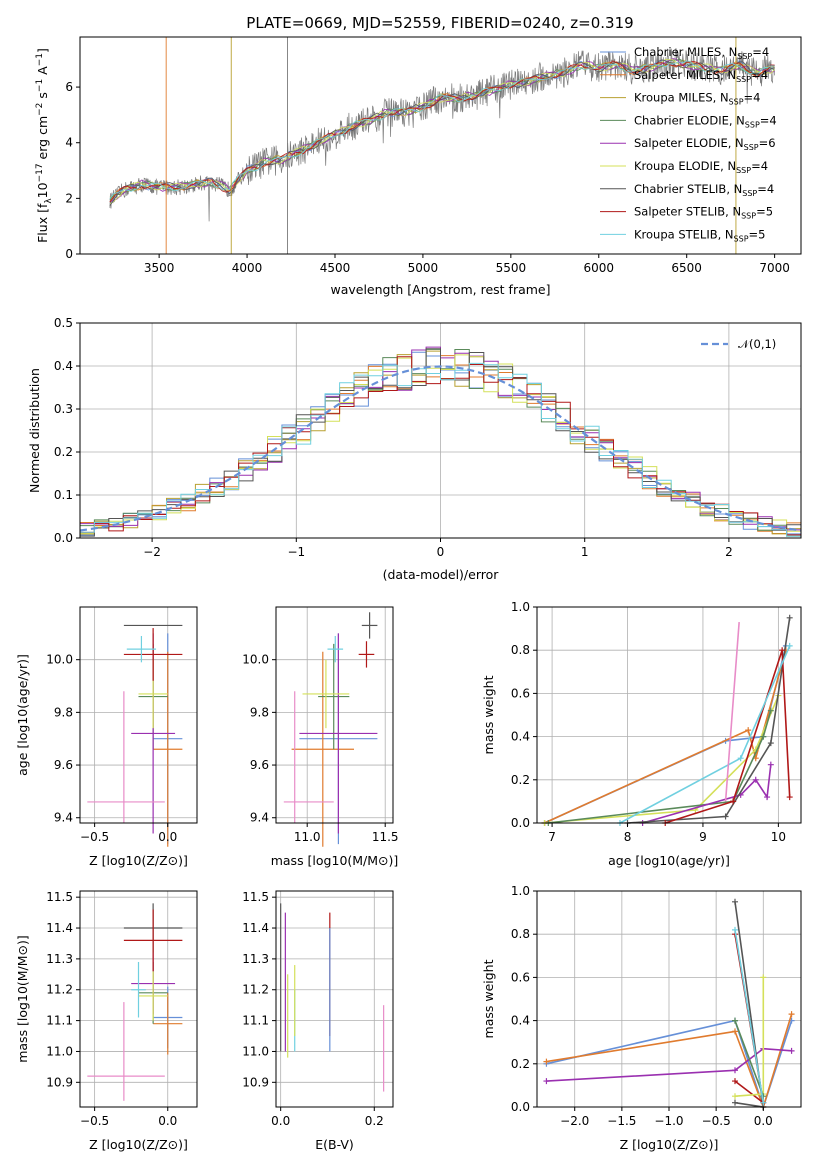 The width and height of the screenshot is (819, 1170). Describe the element at coordinates (22, 715) in the screenshot. I see `ageZ-ylabel: age [log10(age/yr)]` at that location.